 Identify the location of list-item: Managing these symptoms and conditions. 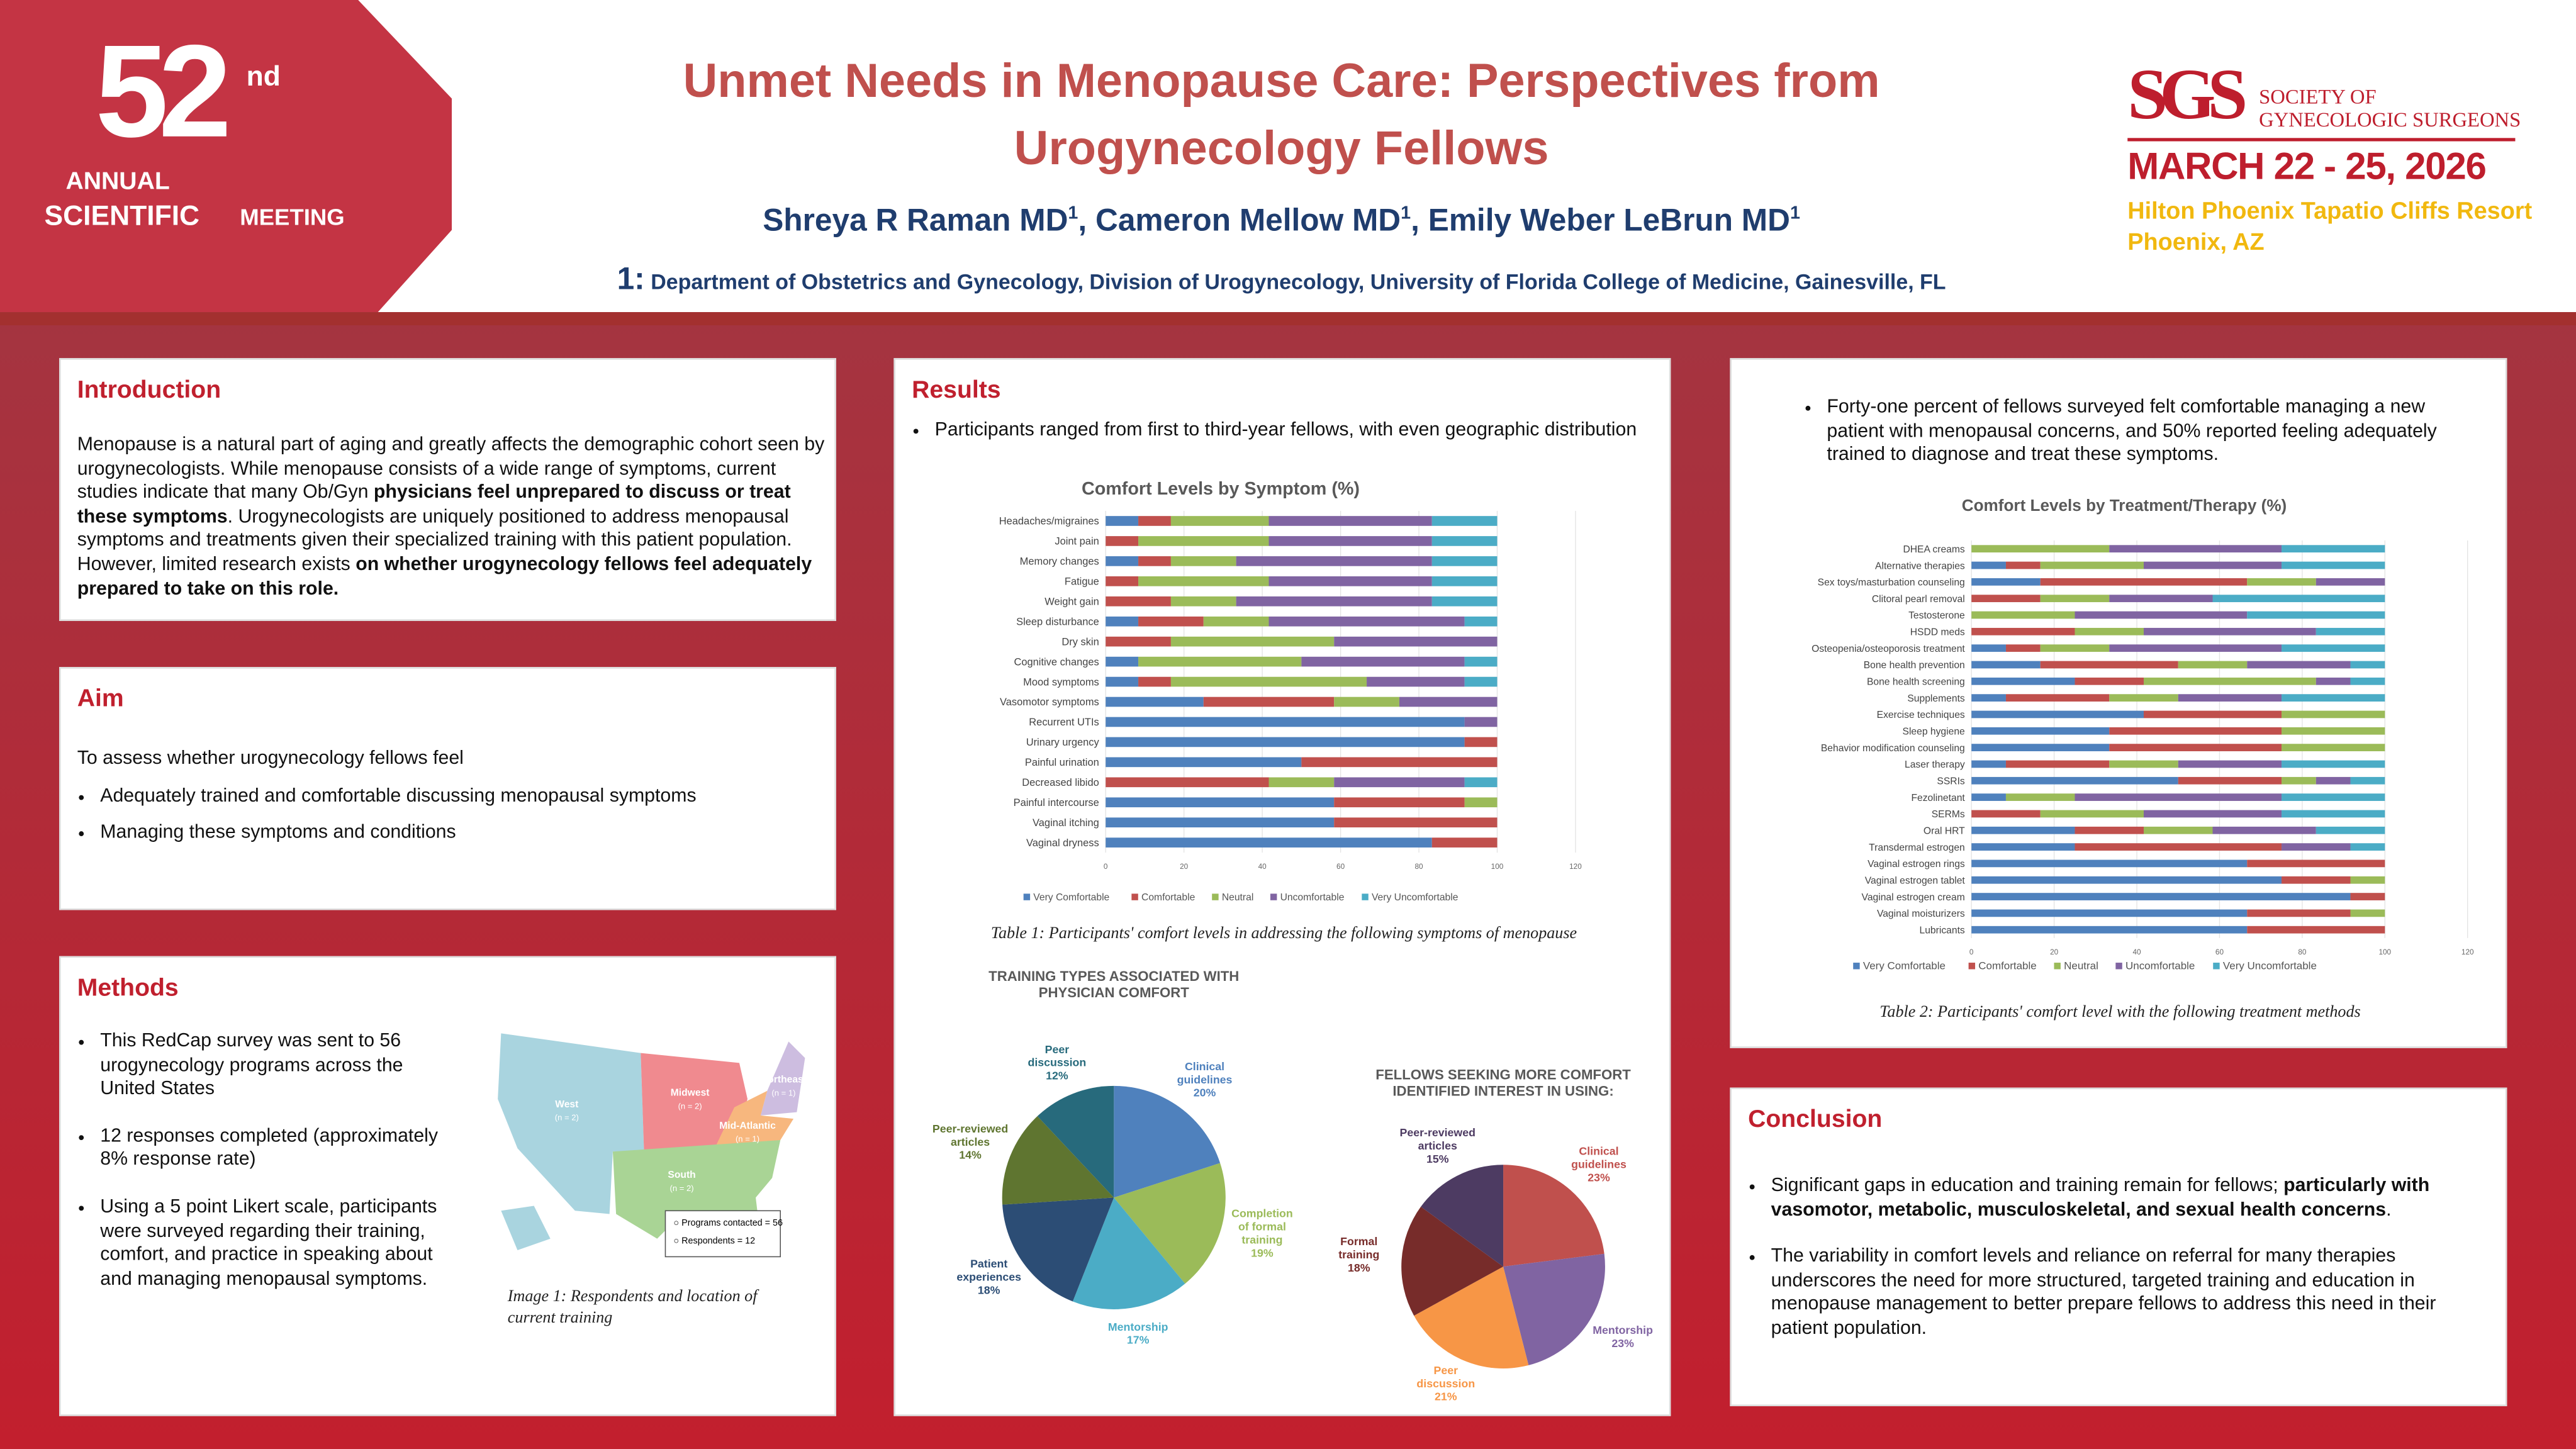
(462, 834).